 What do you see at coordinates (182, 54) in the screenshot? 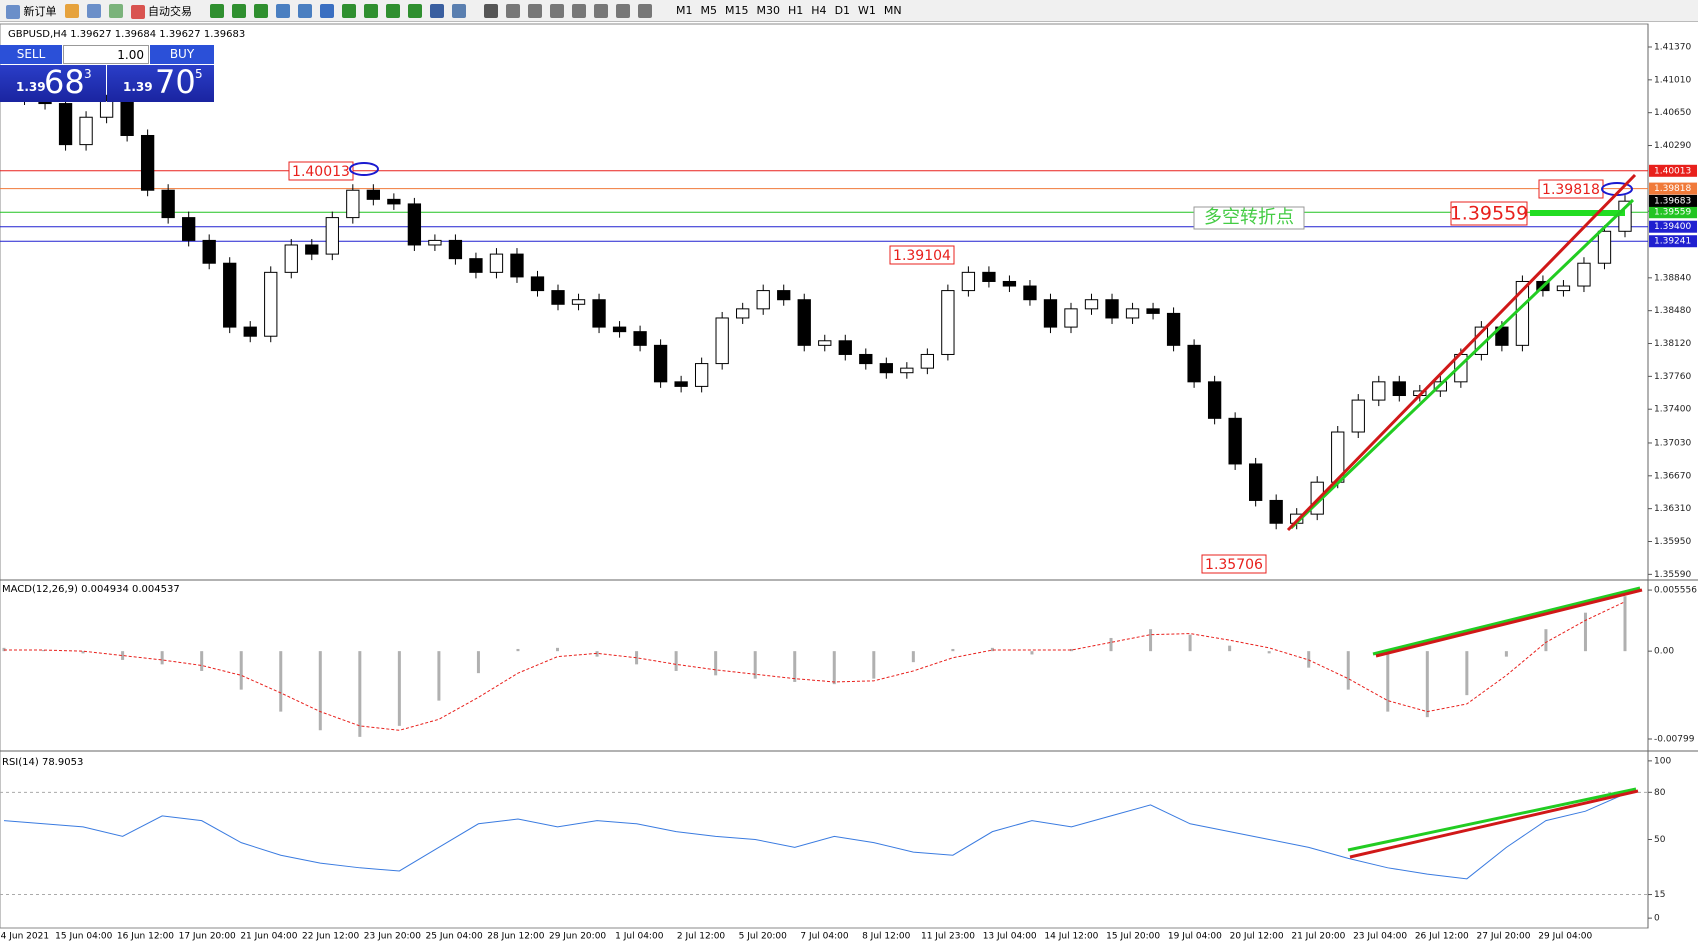
I see `buy-button: BUY` at bounding box center [182, 54].